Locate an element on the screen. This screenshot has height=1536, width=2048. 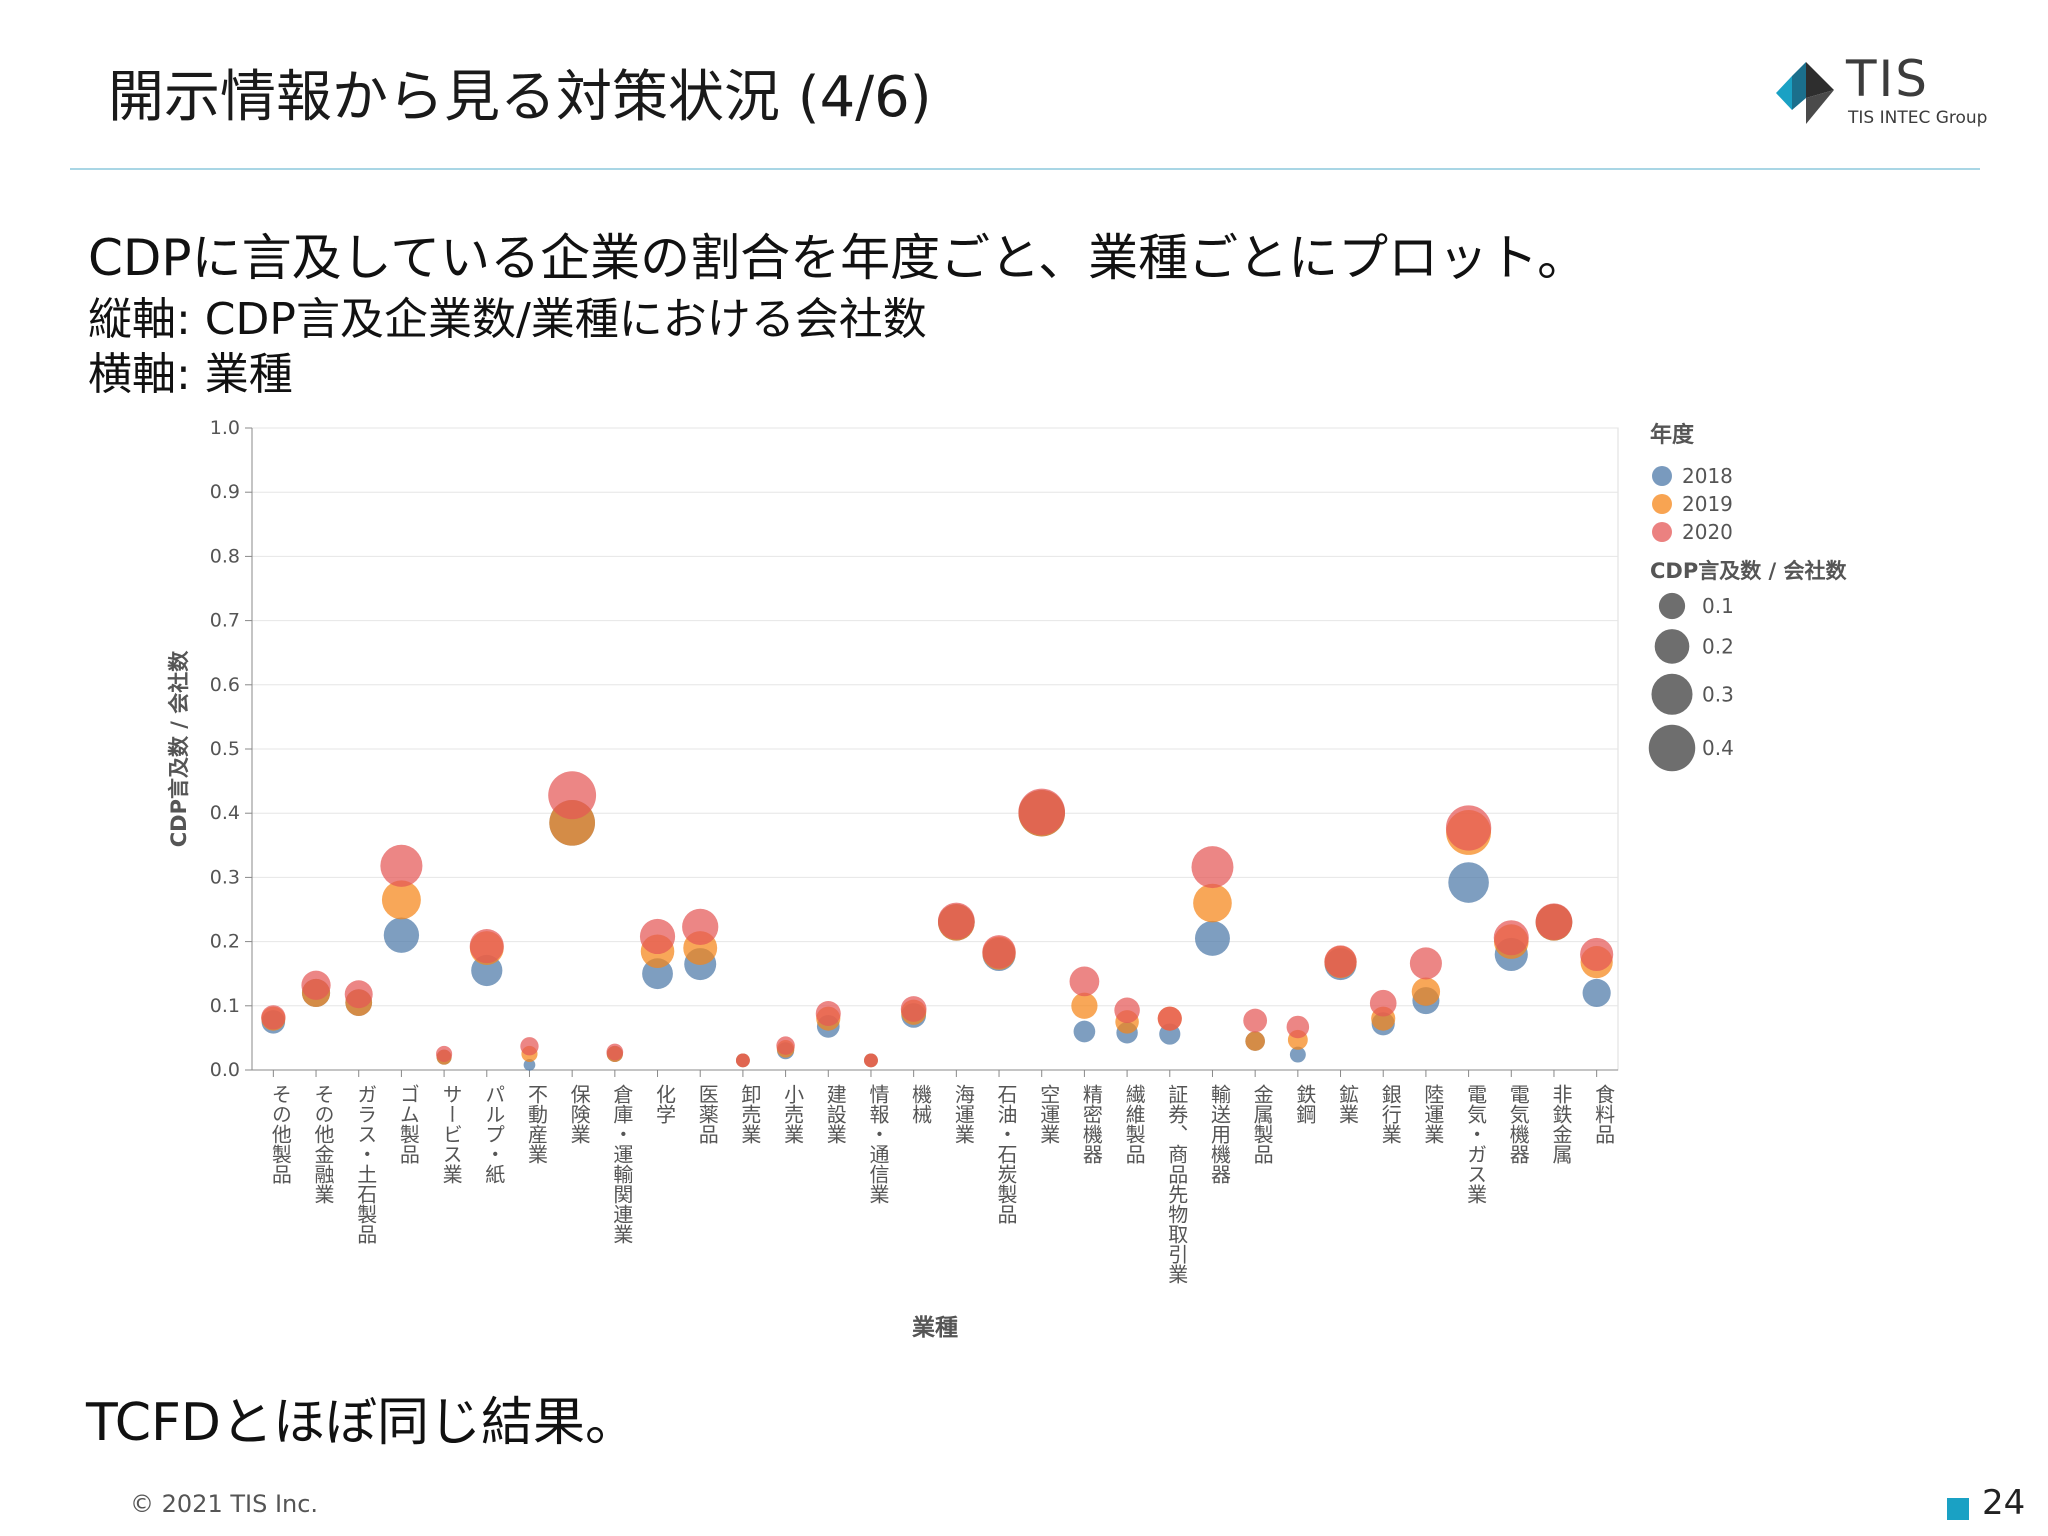
tis-logo-icon is located at coordinates (1805, 93).